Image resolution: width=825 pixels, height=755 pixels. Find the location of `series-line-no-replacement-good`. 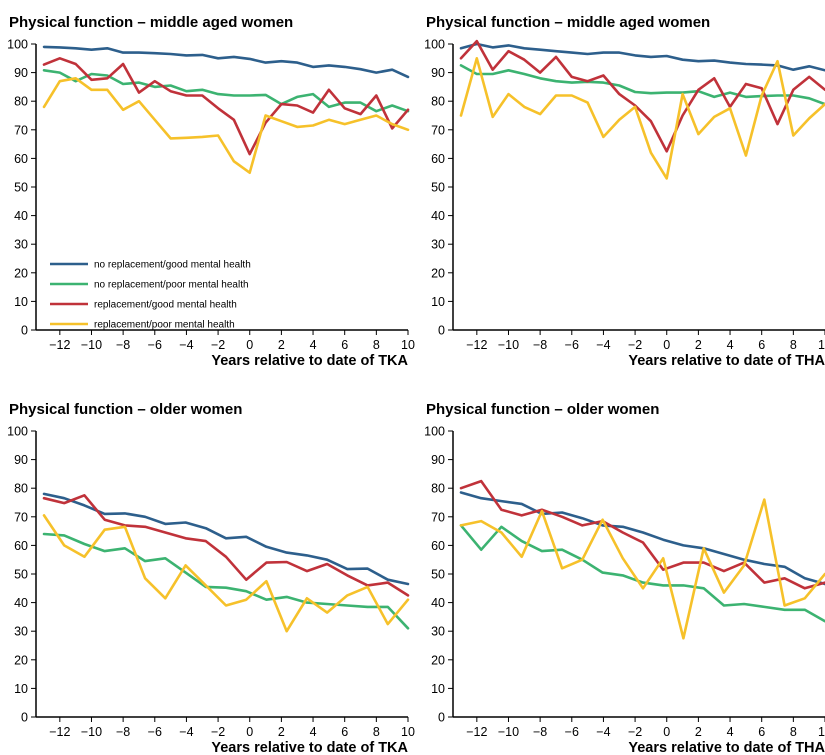

series-line-no-replacement-good is located at coordinates (226, 539).